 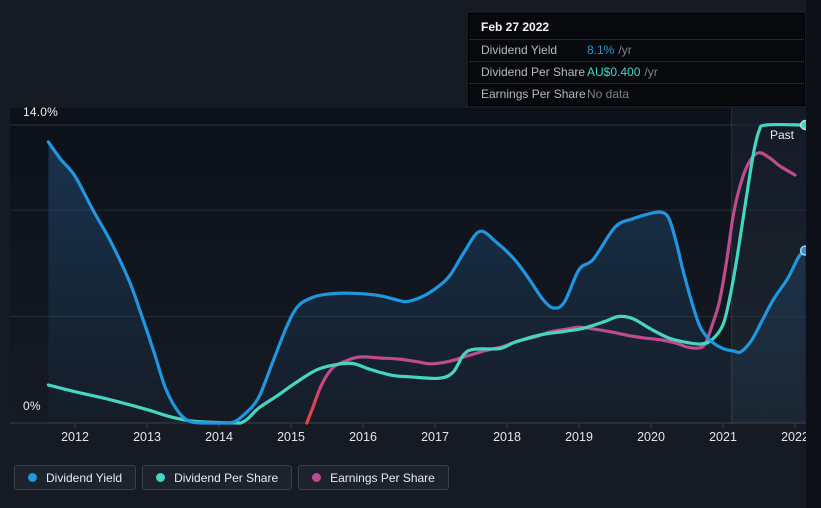 I want to click on tooltip-label: Dividend Yield, so click(x=519, y=50).